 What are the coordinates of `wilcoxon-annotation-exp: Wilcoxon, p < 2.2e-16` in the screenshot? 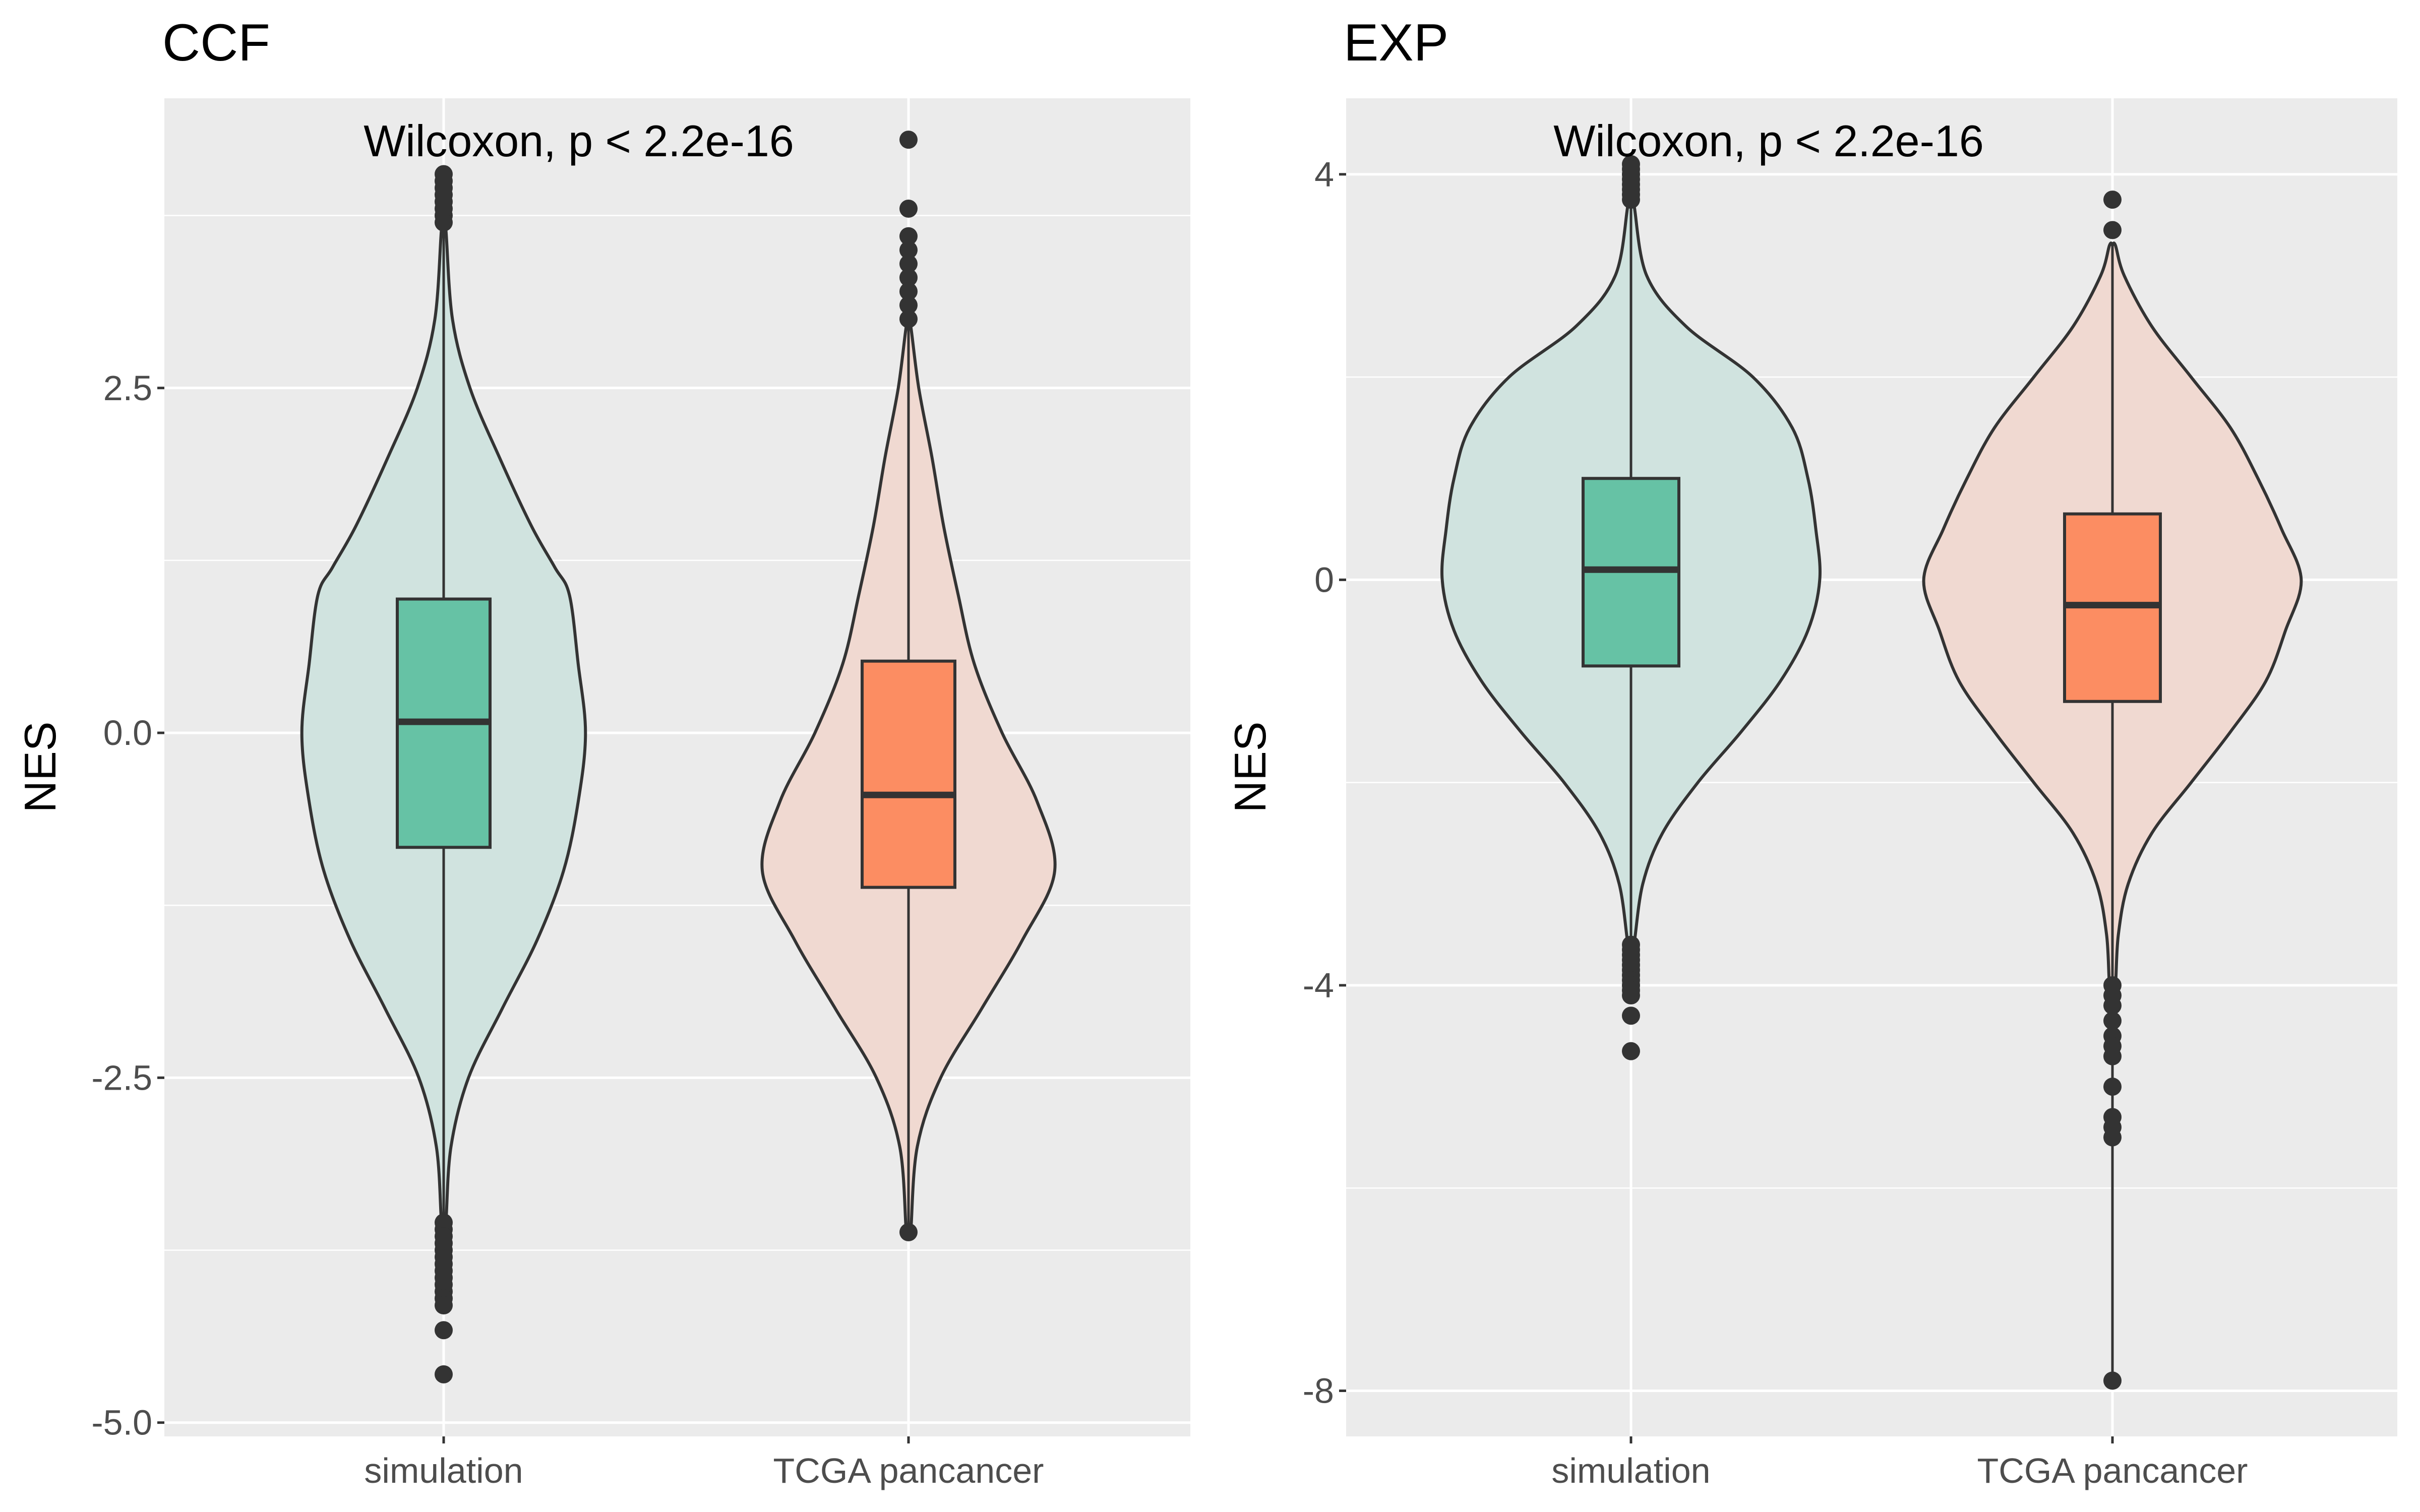 It's located at (1768, 141).